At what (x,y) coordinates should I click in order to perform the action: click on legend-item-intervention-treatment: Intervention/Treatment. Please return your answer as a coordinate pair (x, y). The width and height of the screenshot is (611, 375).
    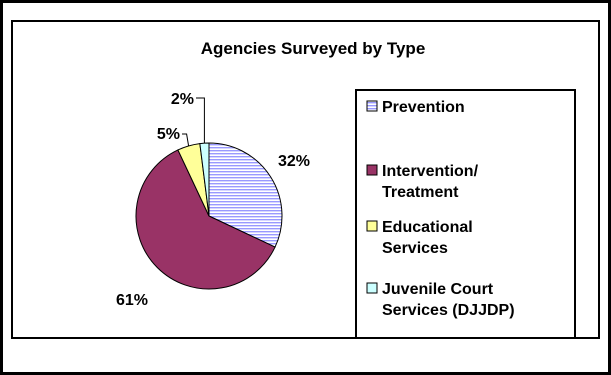
    Looking at the image, I should click on (422, 182).